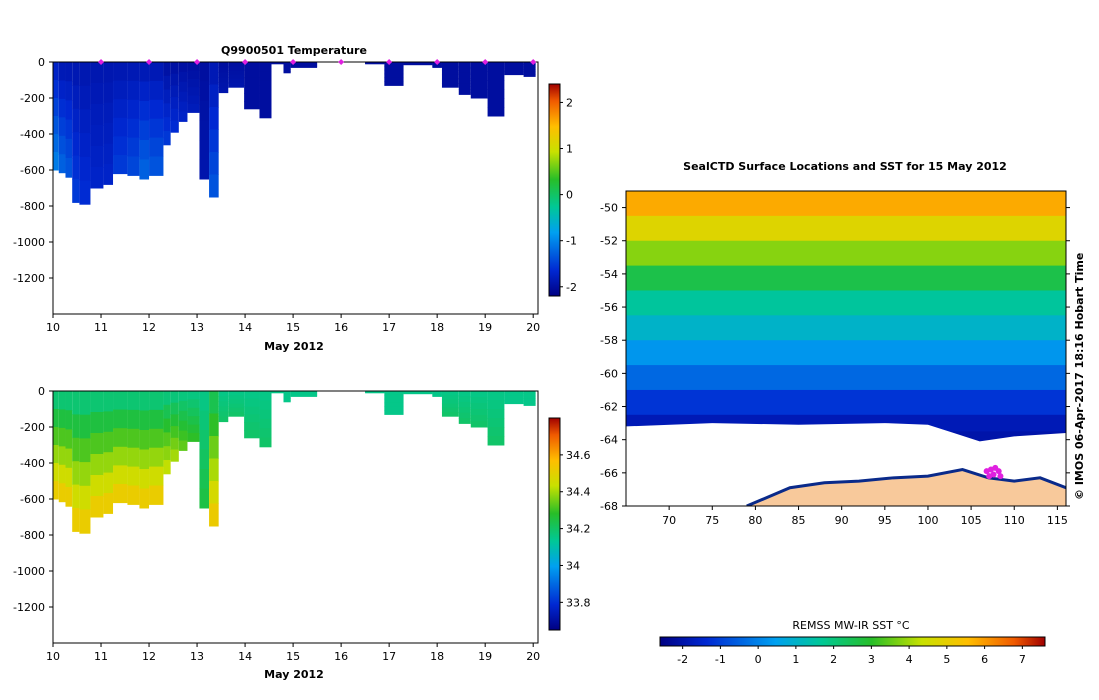 The image size is (1099, 700). I want to click on salinity-colorbar-ticks: 34.6 34.4 34.2 34 33.8, so click(575, 529).